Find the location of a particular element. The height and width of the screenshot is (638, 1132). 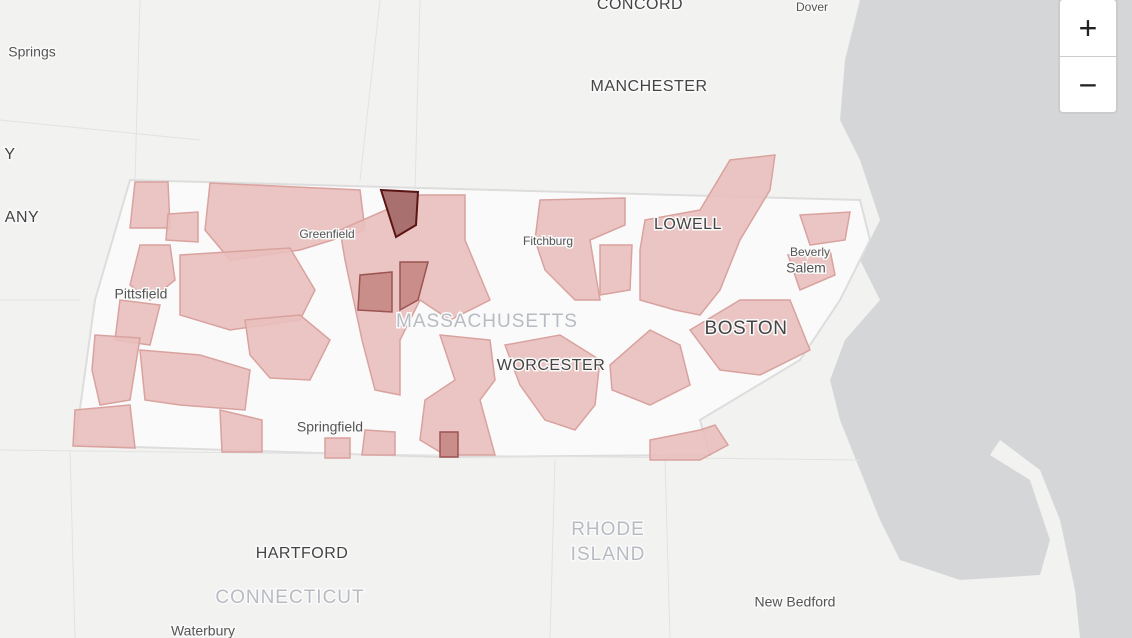

map-label: Dover is located at coordinates (812, 7).